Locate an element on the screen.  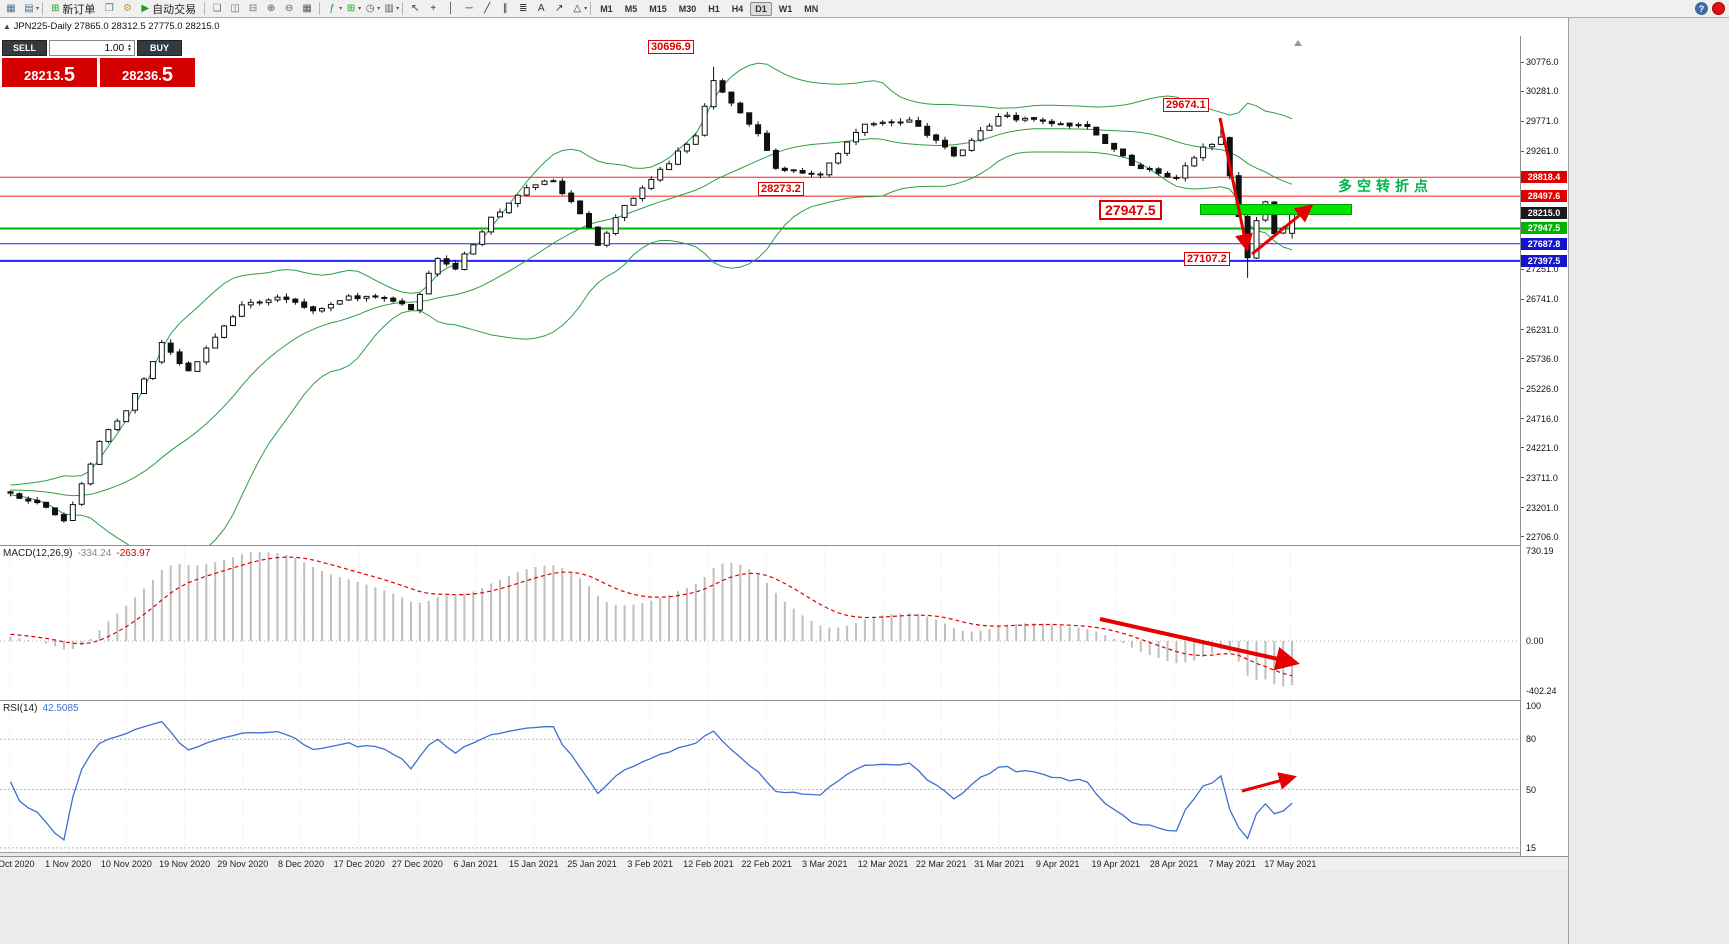
zoom-out-icon: ⊖ is located at coordinates (289, 8).